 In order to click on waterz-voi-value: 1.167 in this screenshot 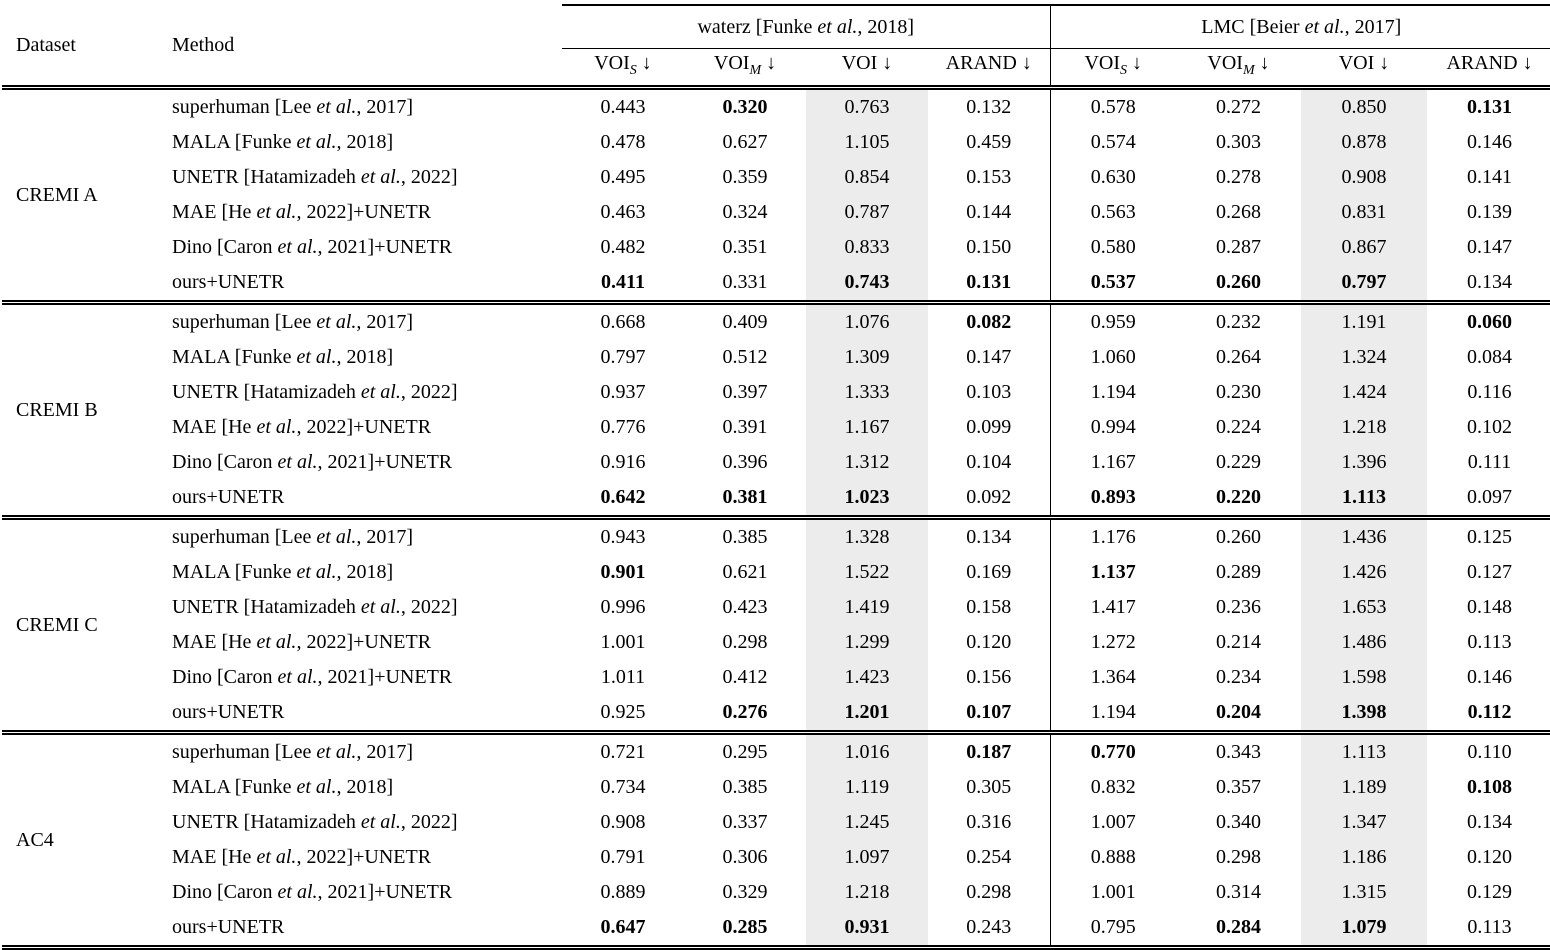, I will do `click(867, 427)`.